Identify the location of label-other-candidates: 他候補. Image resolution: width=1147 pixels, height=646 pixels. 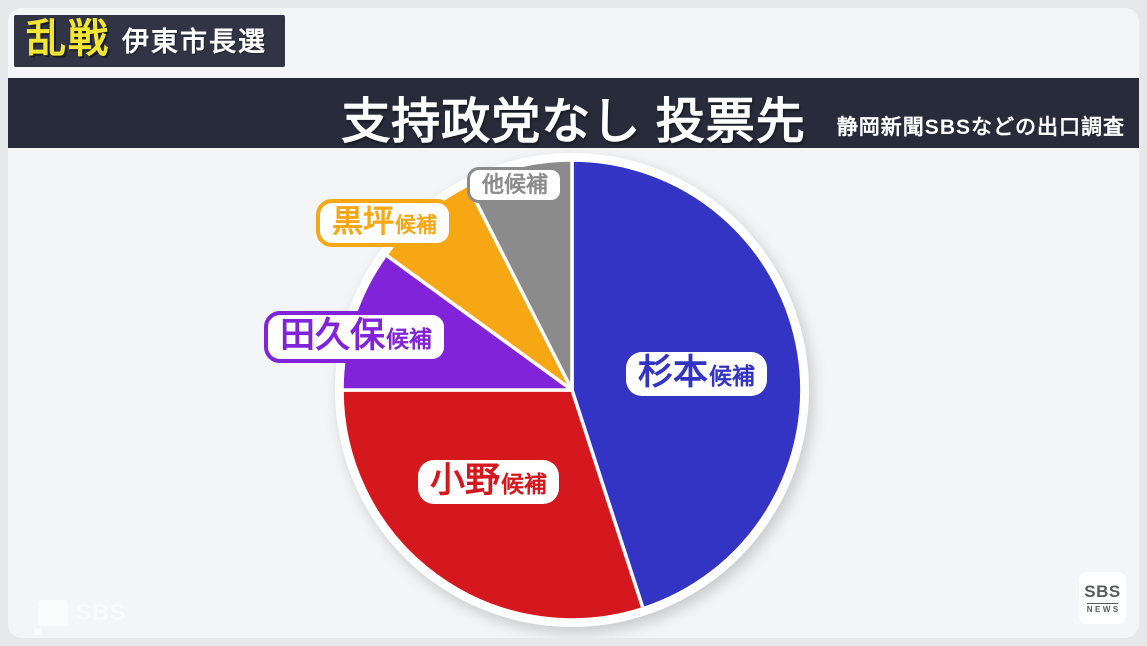
(515, 185).